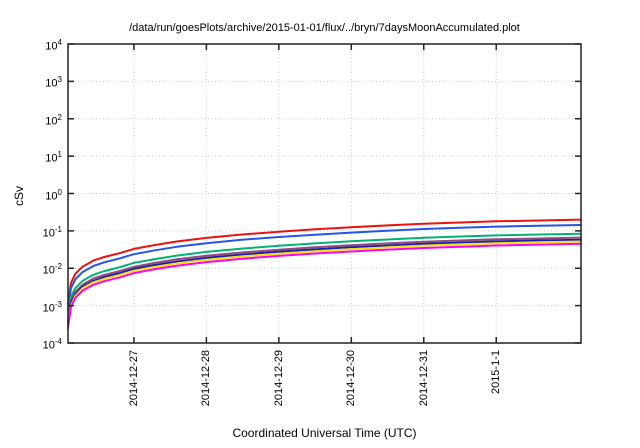 This screenshot has width=640, height=448. Describe the element at coordinates (52, 269) in the screenshot. I see `y-tick-label: 10⁻²` at that location.